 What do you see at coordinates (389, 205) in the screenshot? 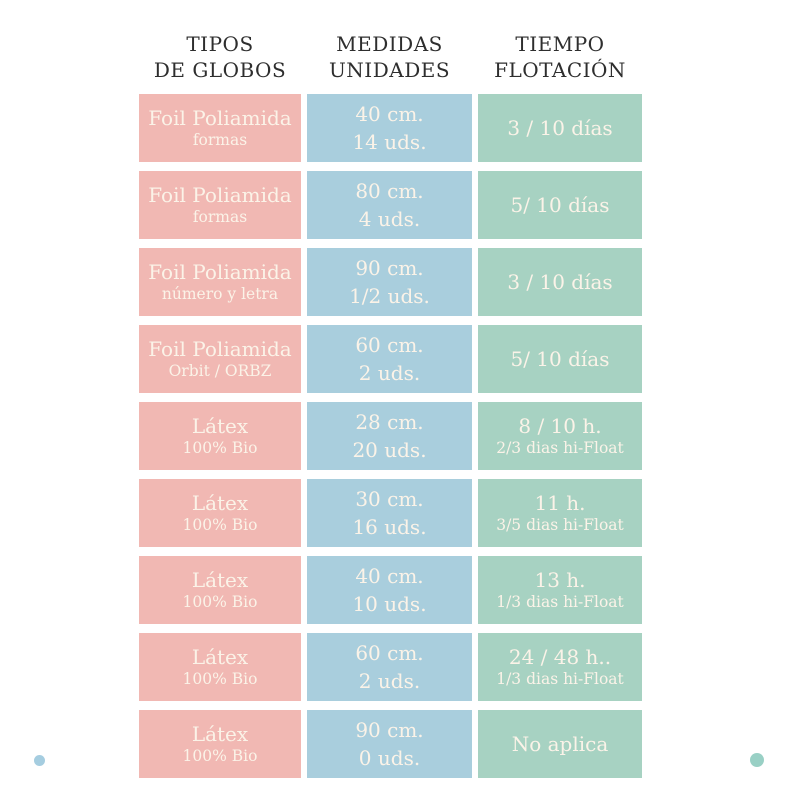
I see `medida-cell: 80 cm. 4 uds.` at bounding box center [389, 205].